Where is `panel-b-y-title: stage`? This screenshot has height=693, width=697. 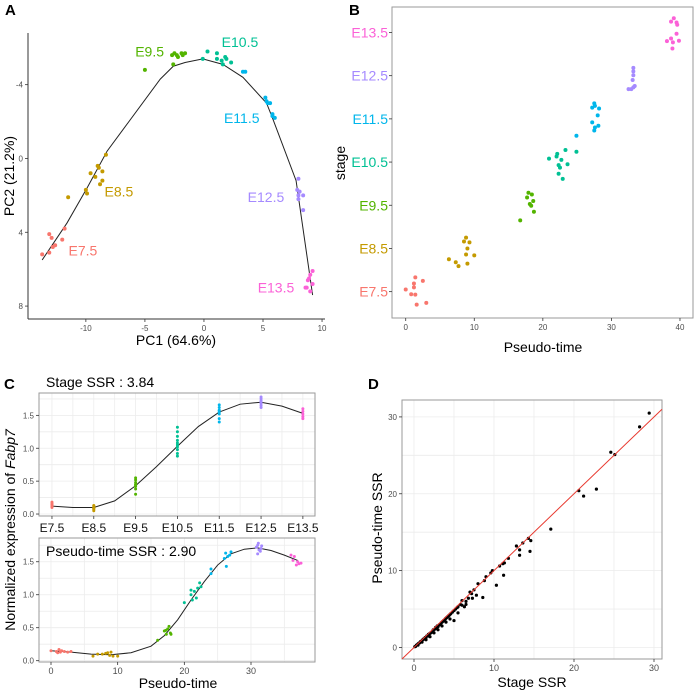
panel-b-y-title: stage is located at coordinates (340, 163).